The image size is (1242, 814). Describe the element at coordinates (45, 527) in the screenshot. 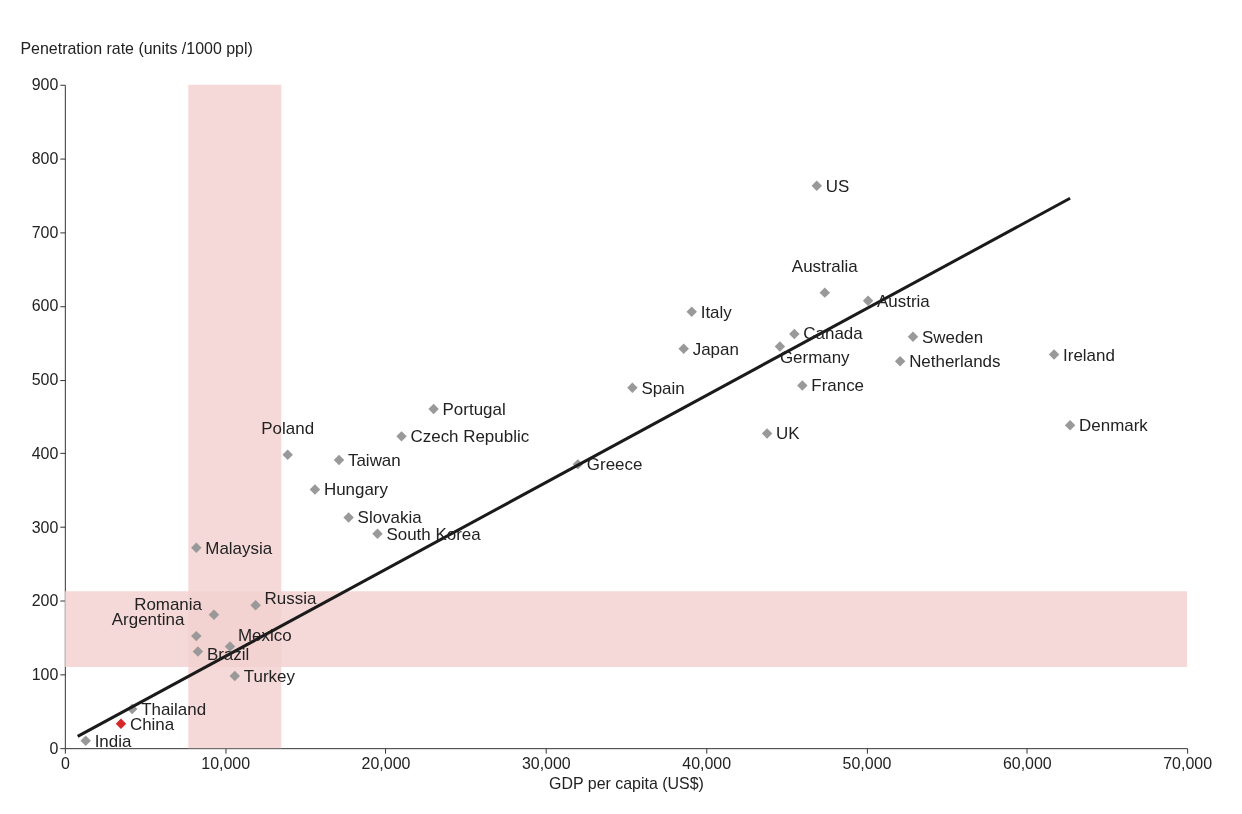

I see `y-tick-label: 300` at that location.